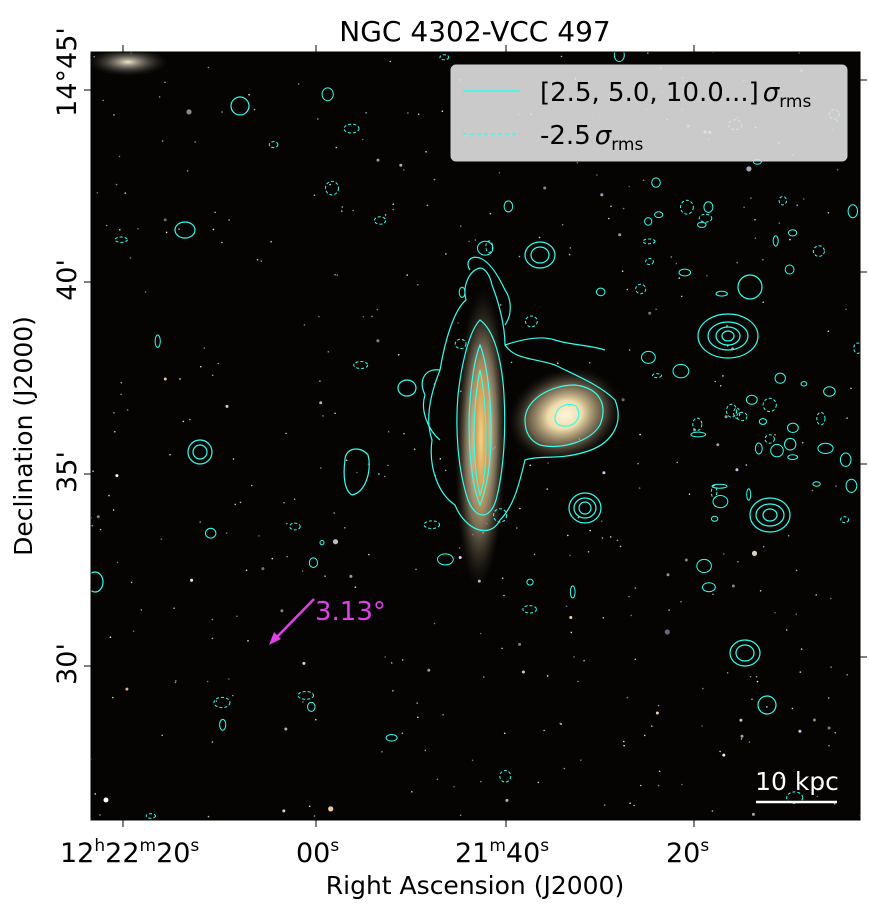 This screenshot has height=910, width=869. I want to click on dec-label-35: 35', so click(67, 472).